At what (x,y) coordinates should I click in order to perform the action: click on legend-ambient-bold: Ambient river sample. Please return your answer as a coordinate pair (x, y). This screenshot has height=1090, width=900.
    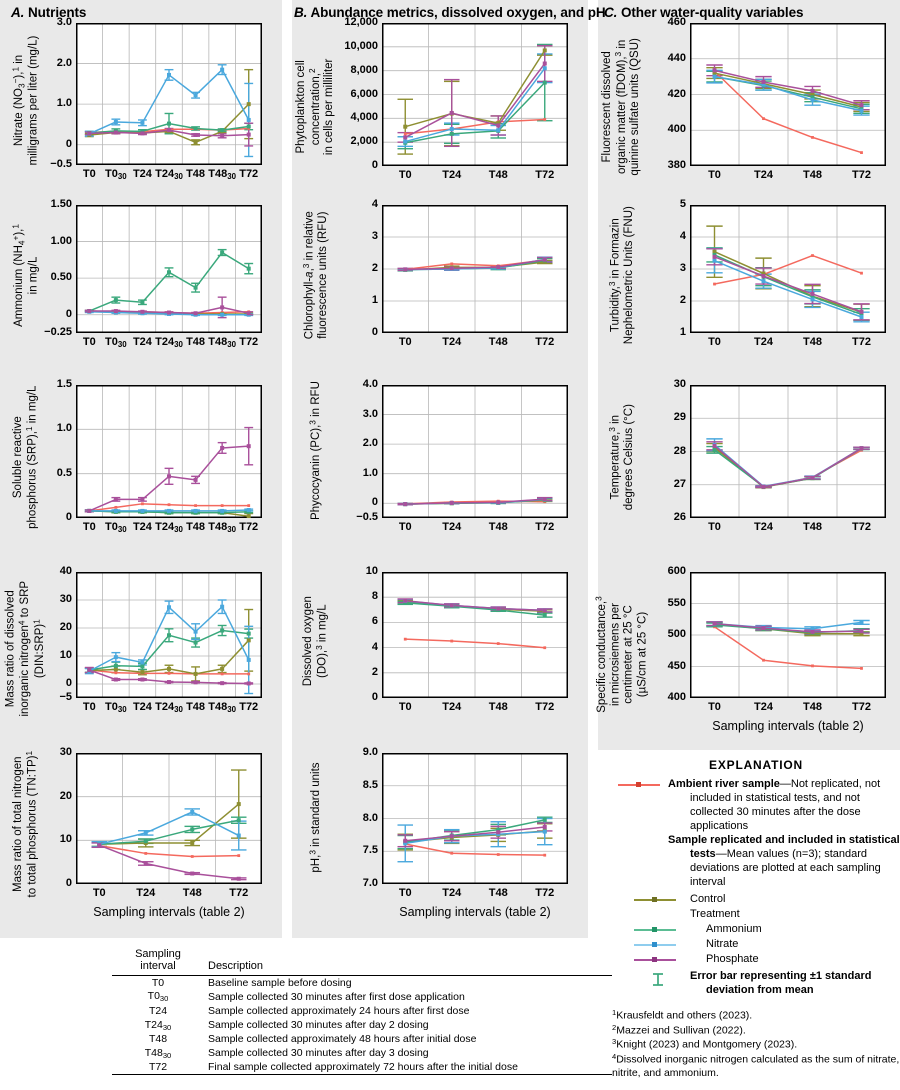
    Looking at the image, I should click on (724, 784).